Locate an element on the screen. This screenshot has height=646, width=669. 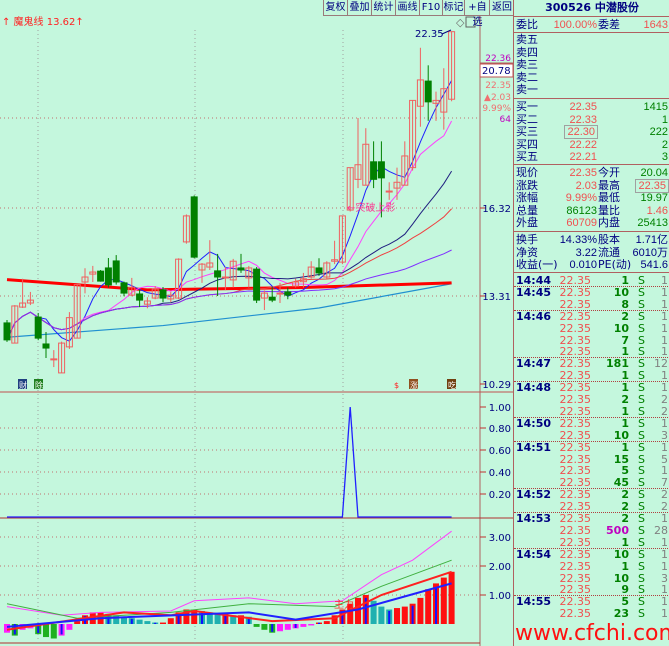
panel-toggle-icon is located at coordinates (470, 22).